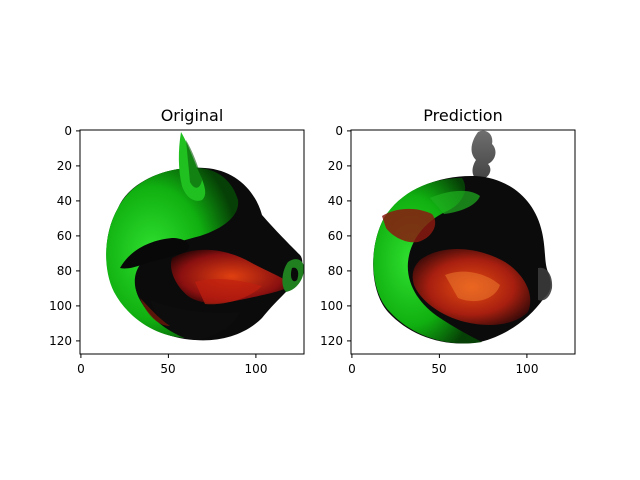  What do you see at coordinates (192, 115) in the screenshot?
I see `panel-title: Original` at bounding box center [192, 115].